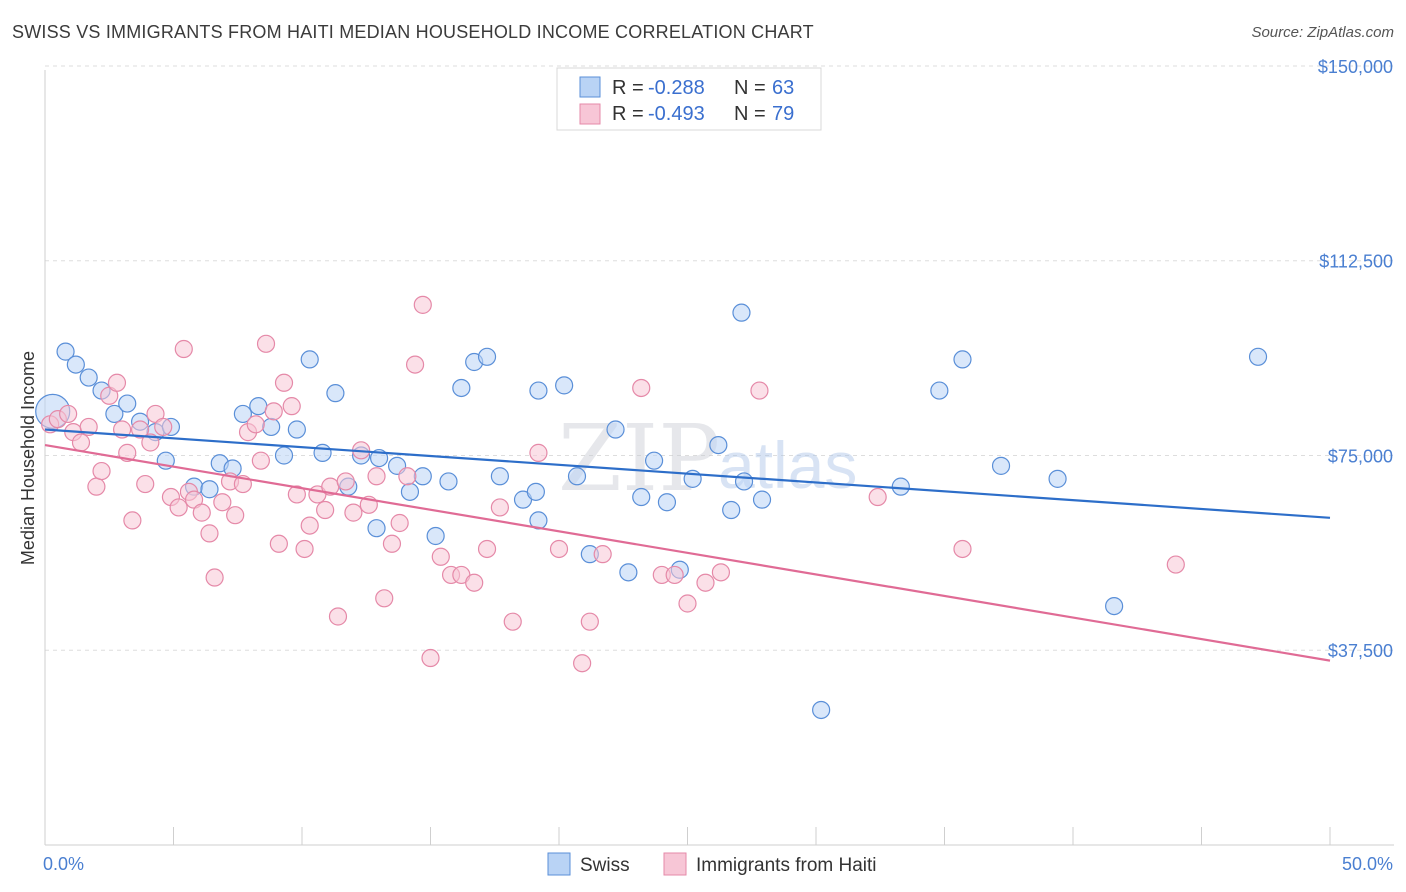  Describe the element at coordinates (1360, 651) in the screenshot. I see `y-tick-label: $37,500` at that location.